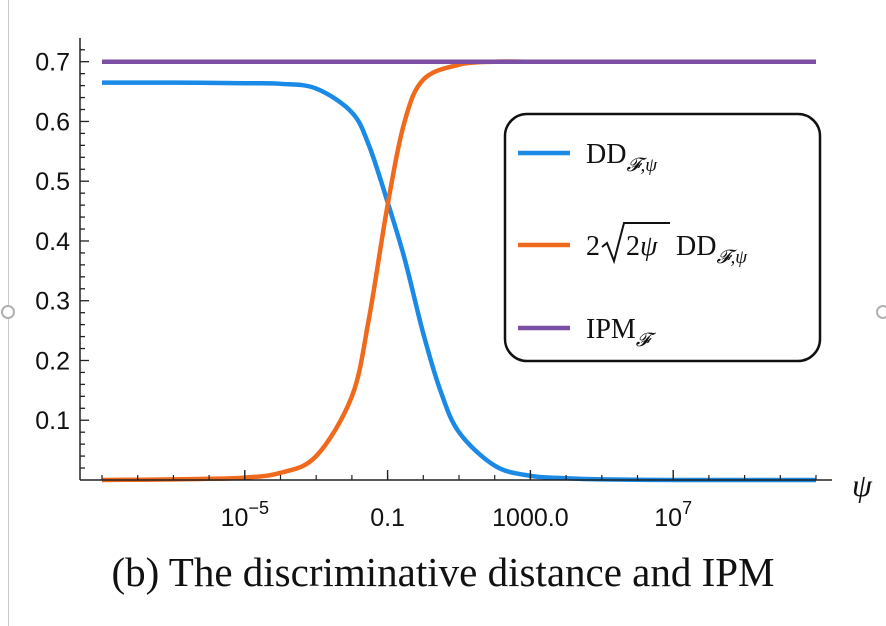  Describe the element at coordinates (387, 518) in the screenshot. I see `x-tick-label: 0.1` at that location.